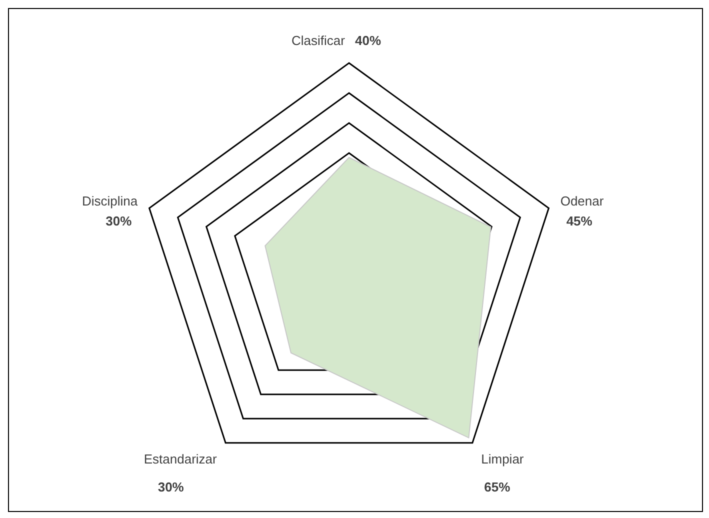 The image size is (709, 518). Describe the element at coordinates (368, 40) in the screenshot. I see `text: 40%` at that location.